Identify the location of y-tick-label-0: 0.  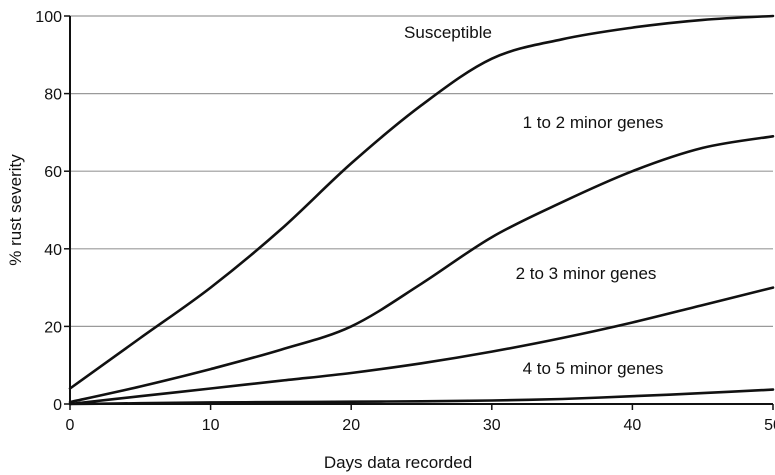
(57, 405).